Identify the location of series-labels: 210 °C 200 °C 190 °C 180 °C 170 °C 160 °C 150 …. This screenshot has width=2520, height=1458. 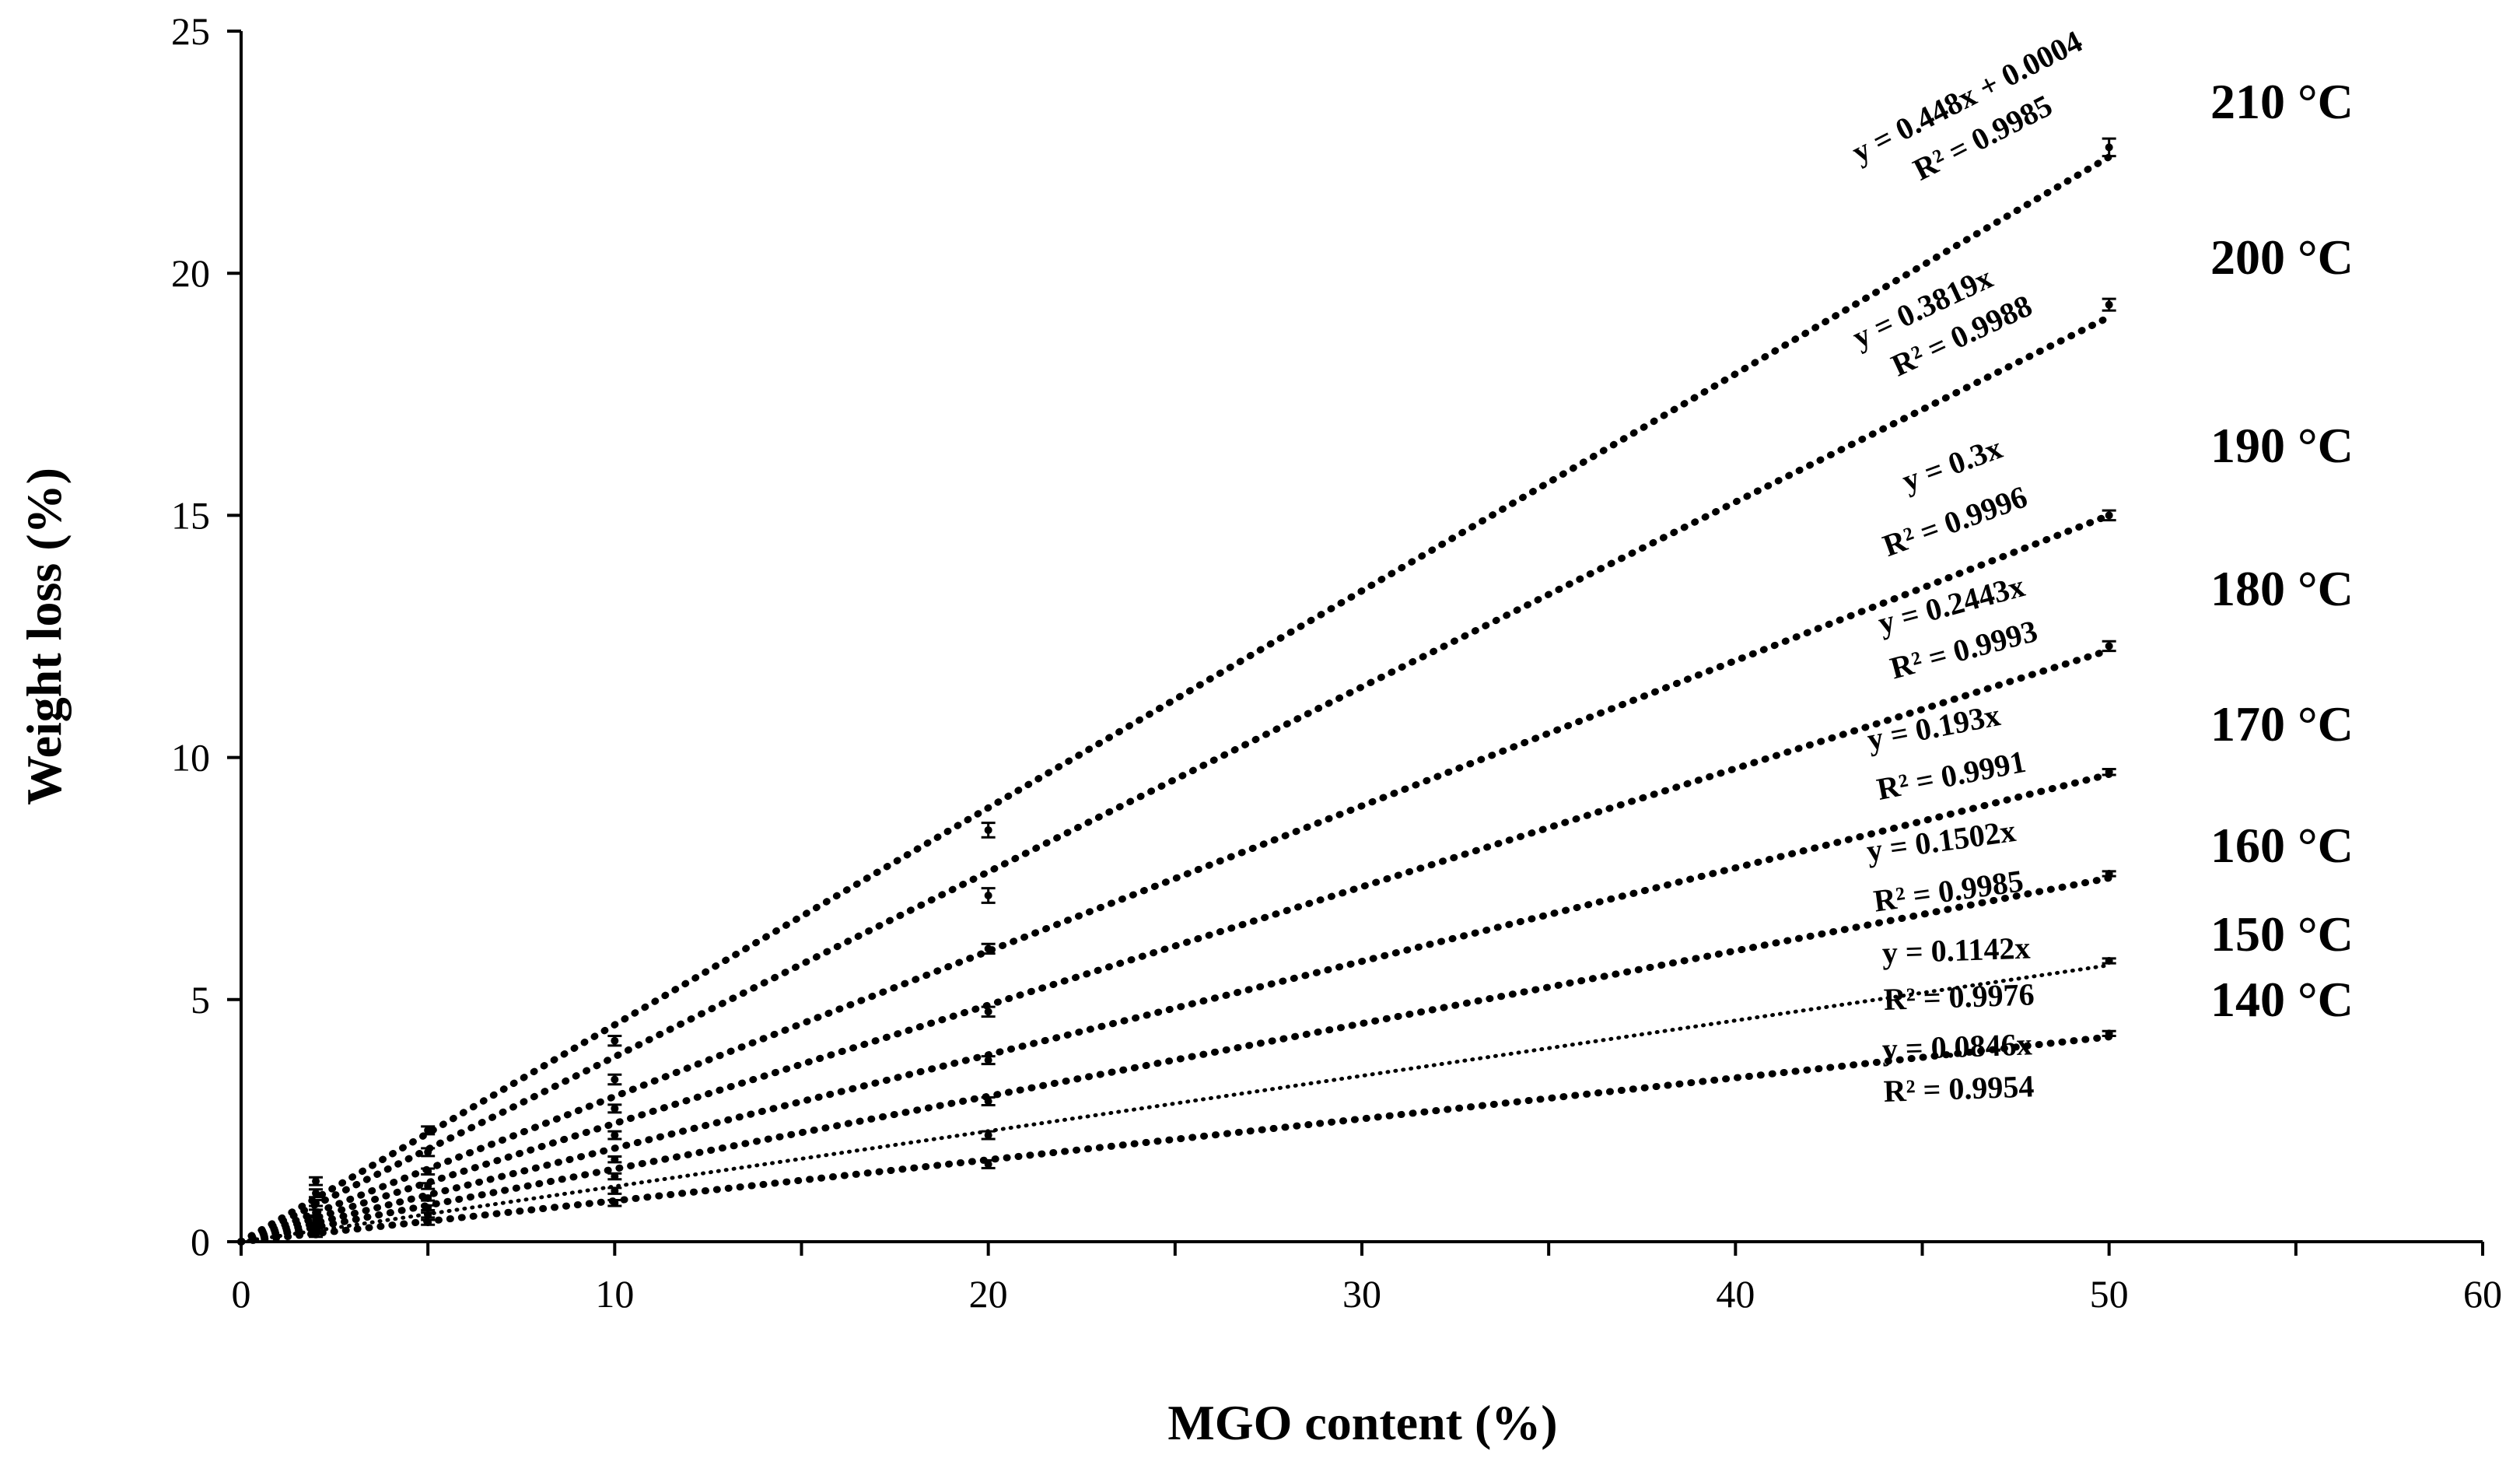
(2282, 550).